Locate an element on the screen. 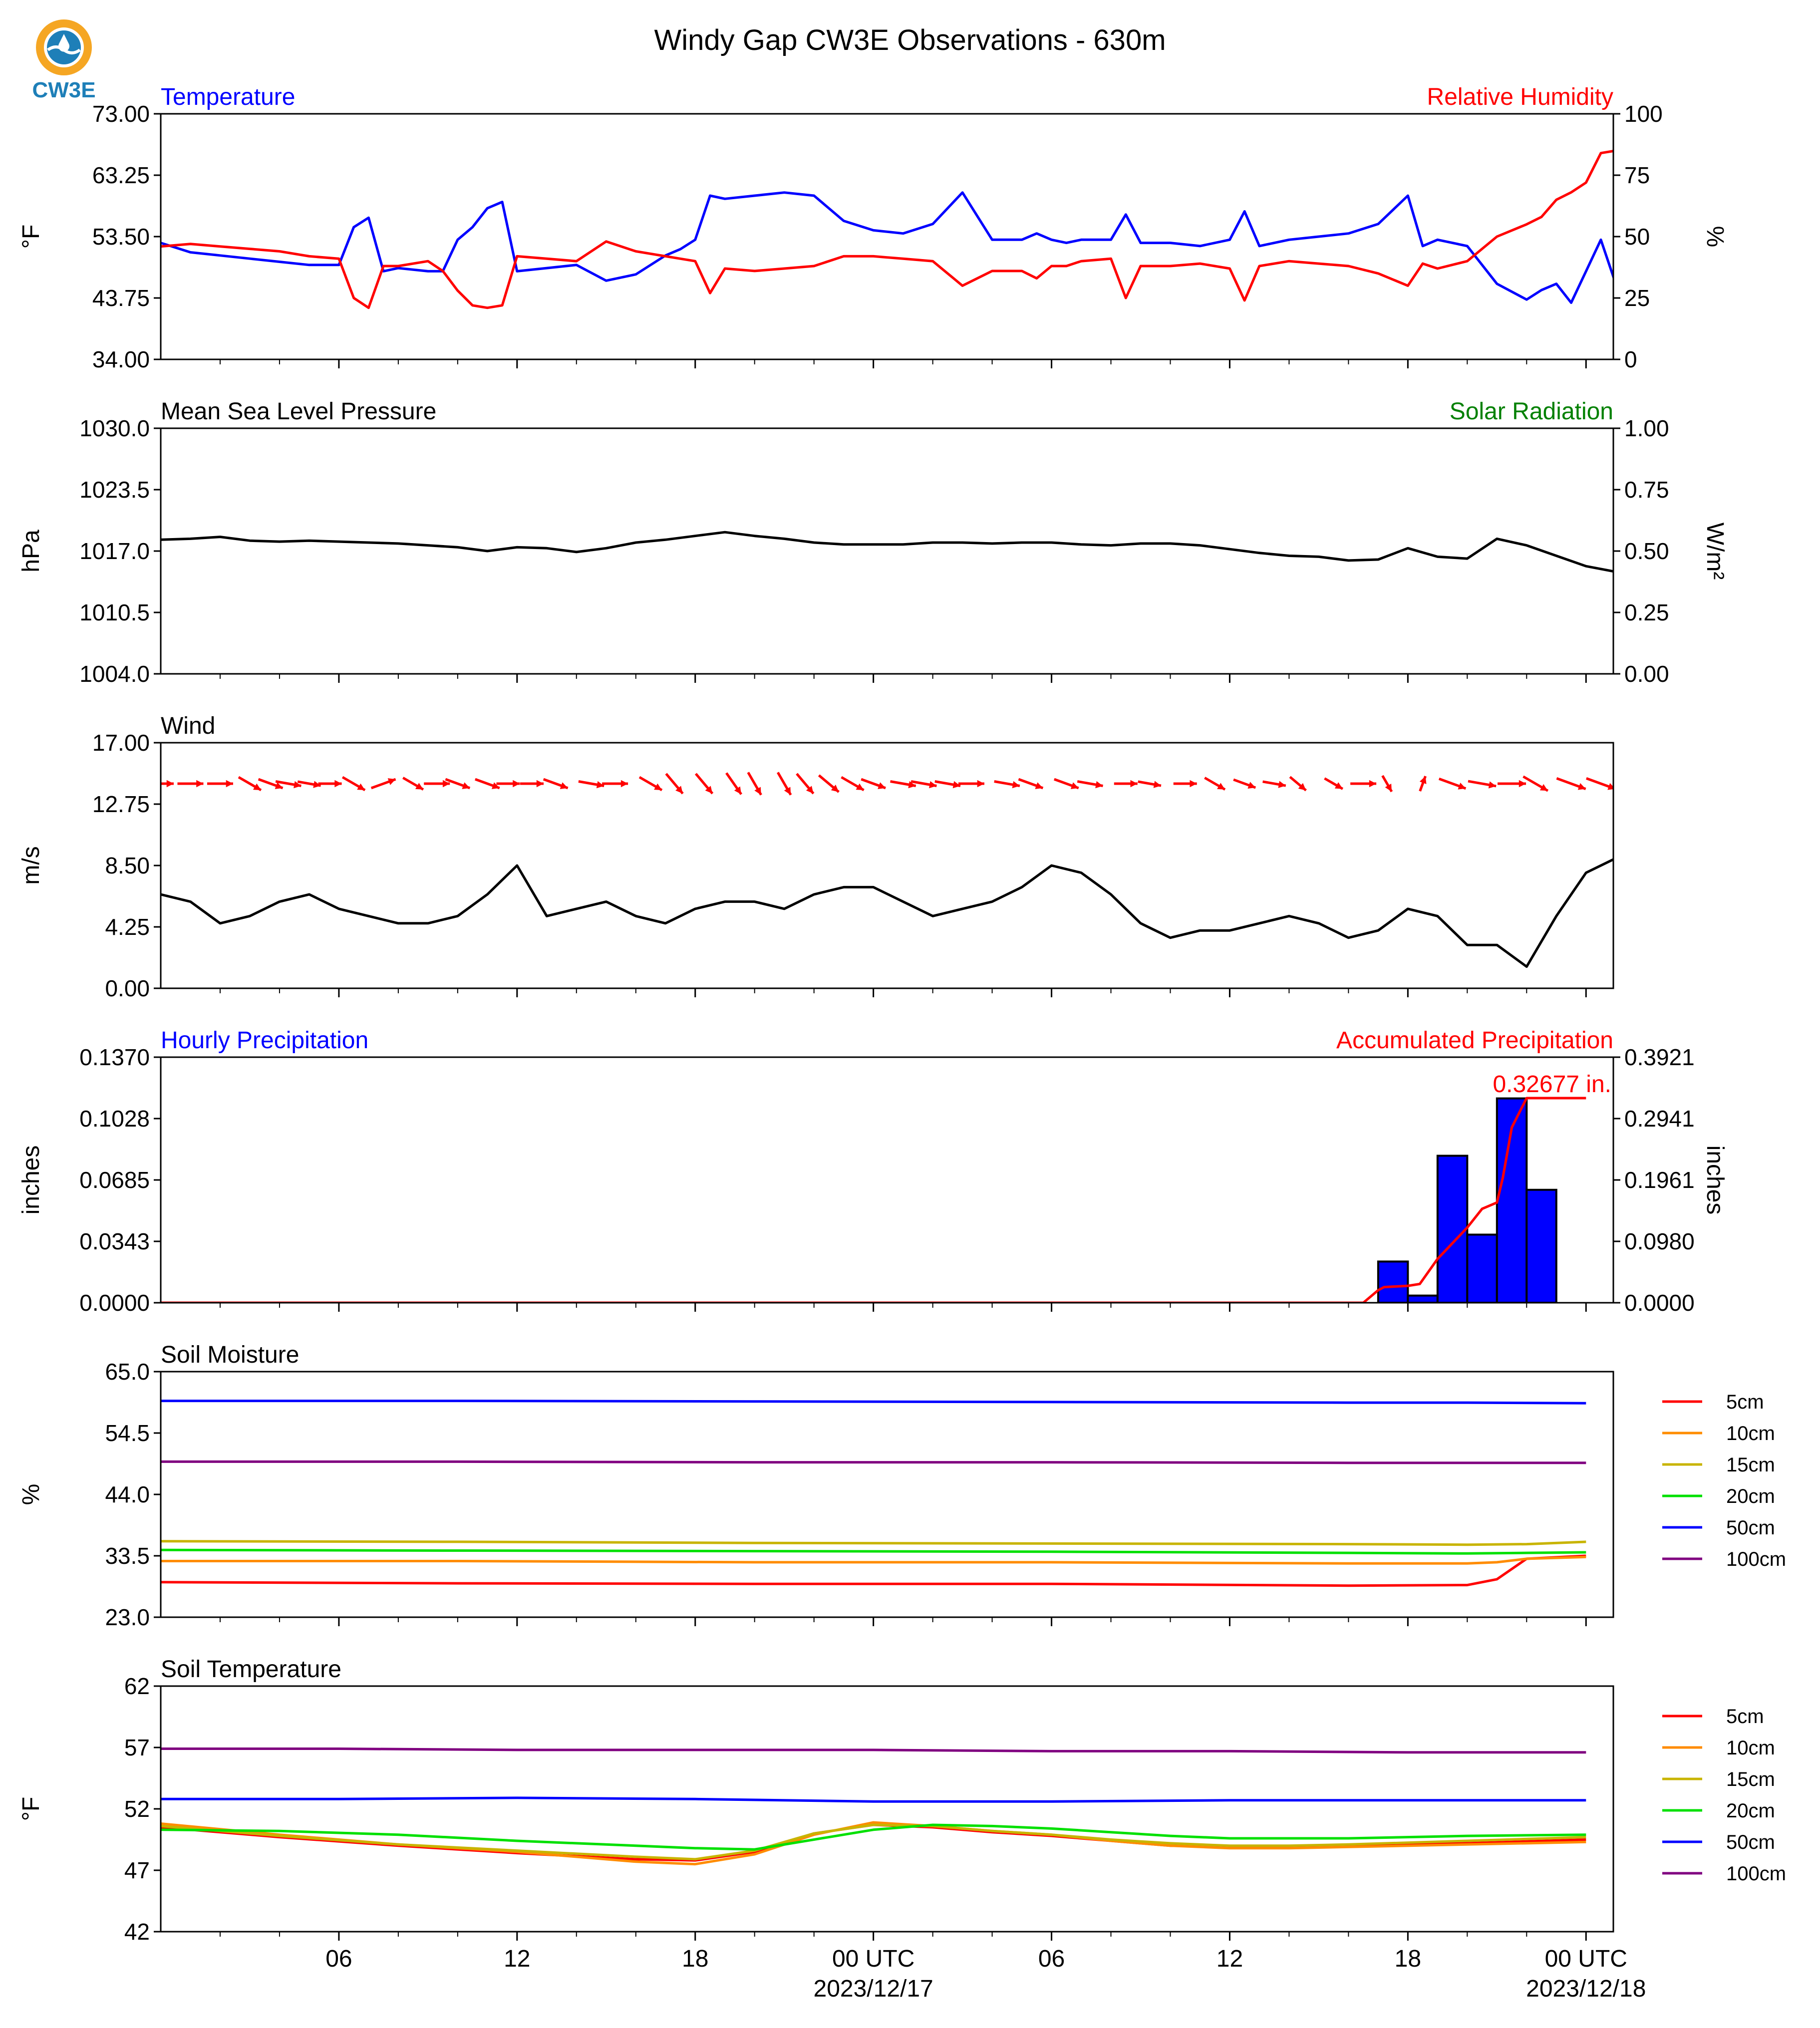 This screenshot has height=2028, width=1820. panel-title-right: Accumulated Precipitation is located at coordinates (1474, 1040).